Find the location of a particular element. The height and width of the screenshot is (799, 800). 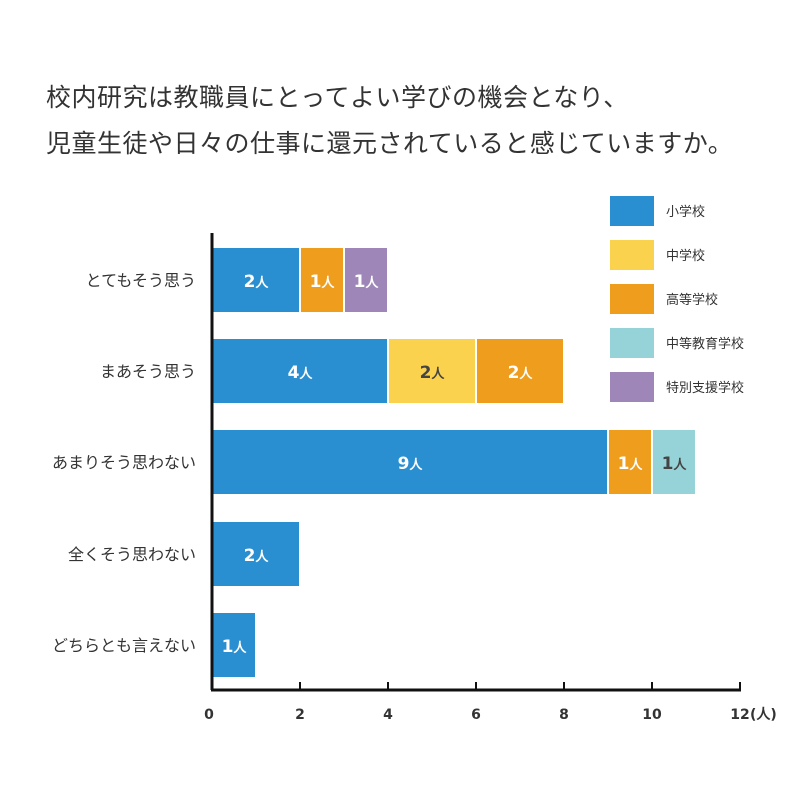

legend-label: 中学校 is located at coordinates (685, 256).